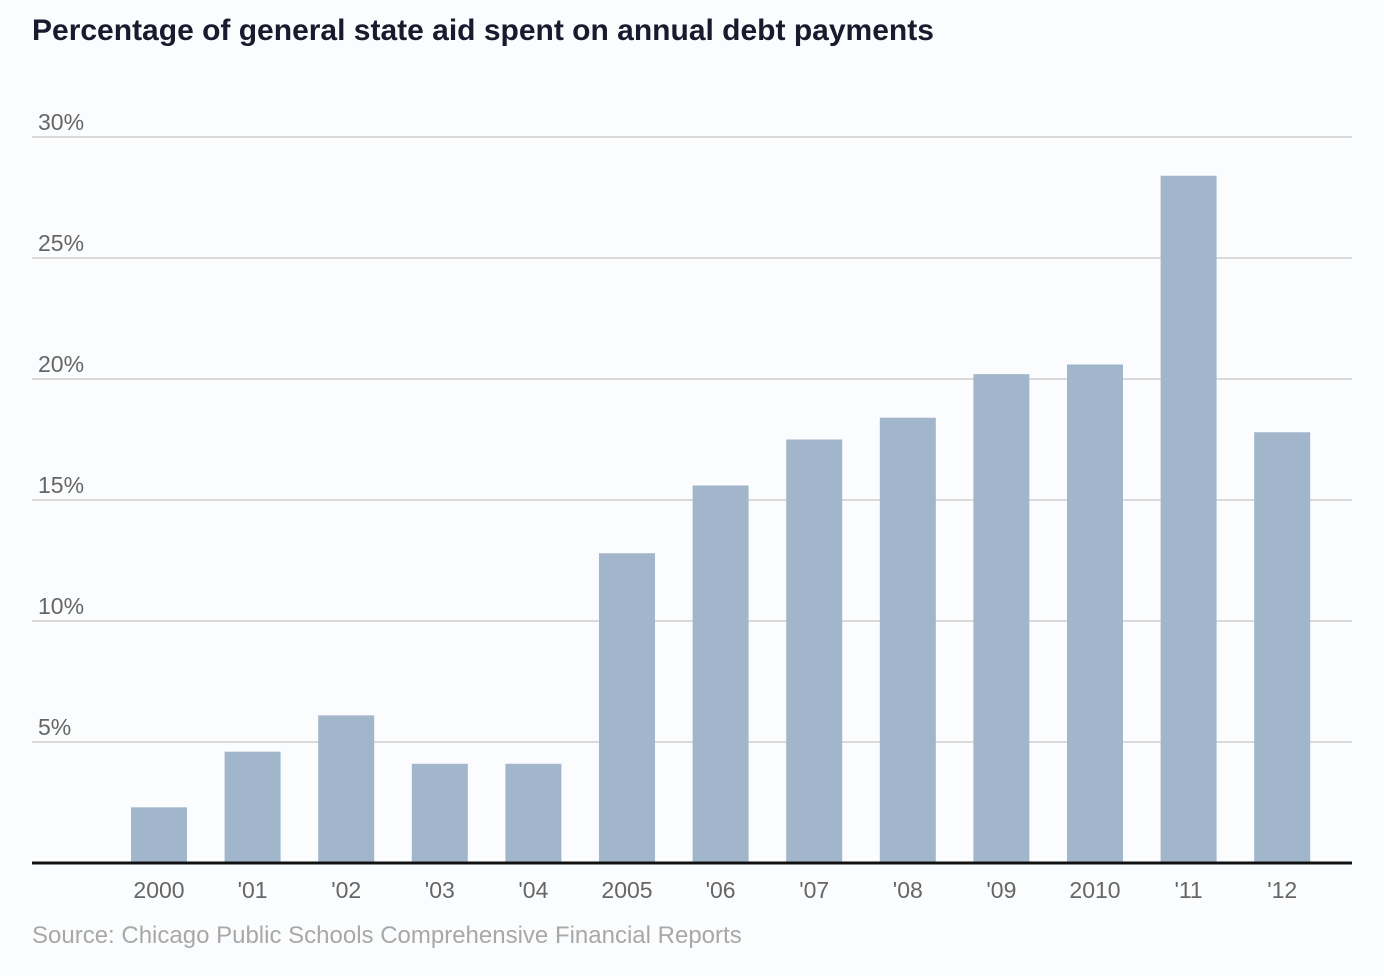 The height and width of the screenshot is (976, 1384). Describe the element at coordinates (61, 243) in the screenshot. I see `y-tick-label: 25%` at that location.